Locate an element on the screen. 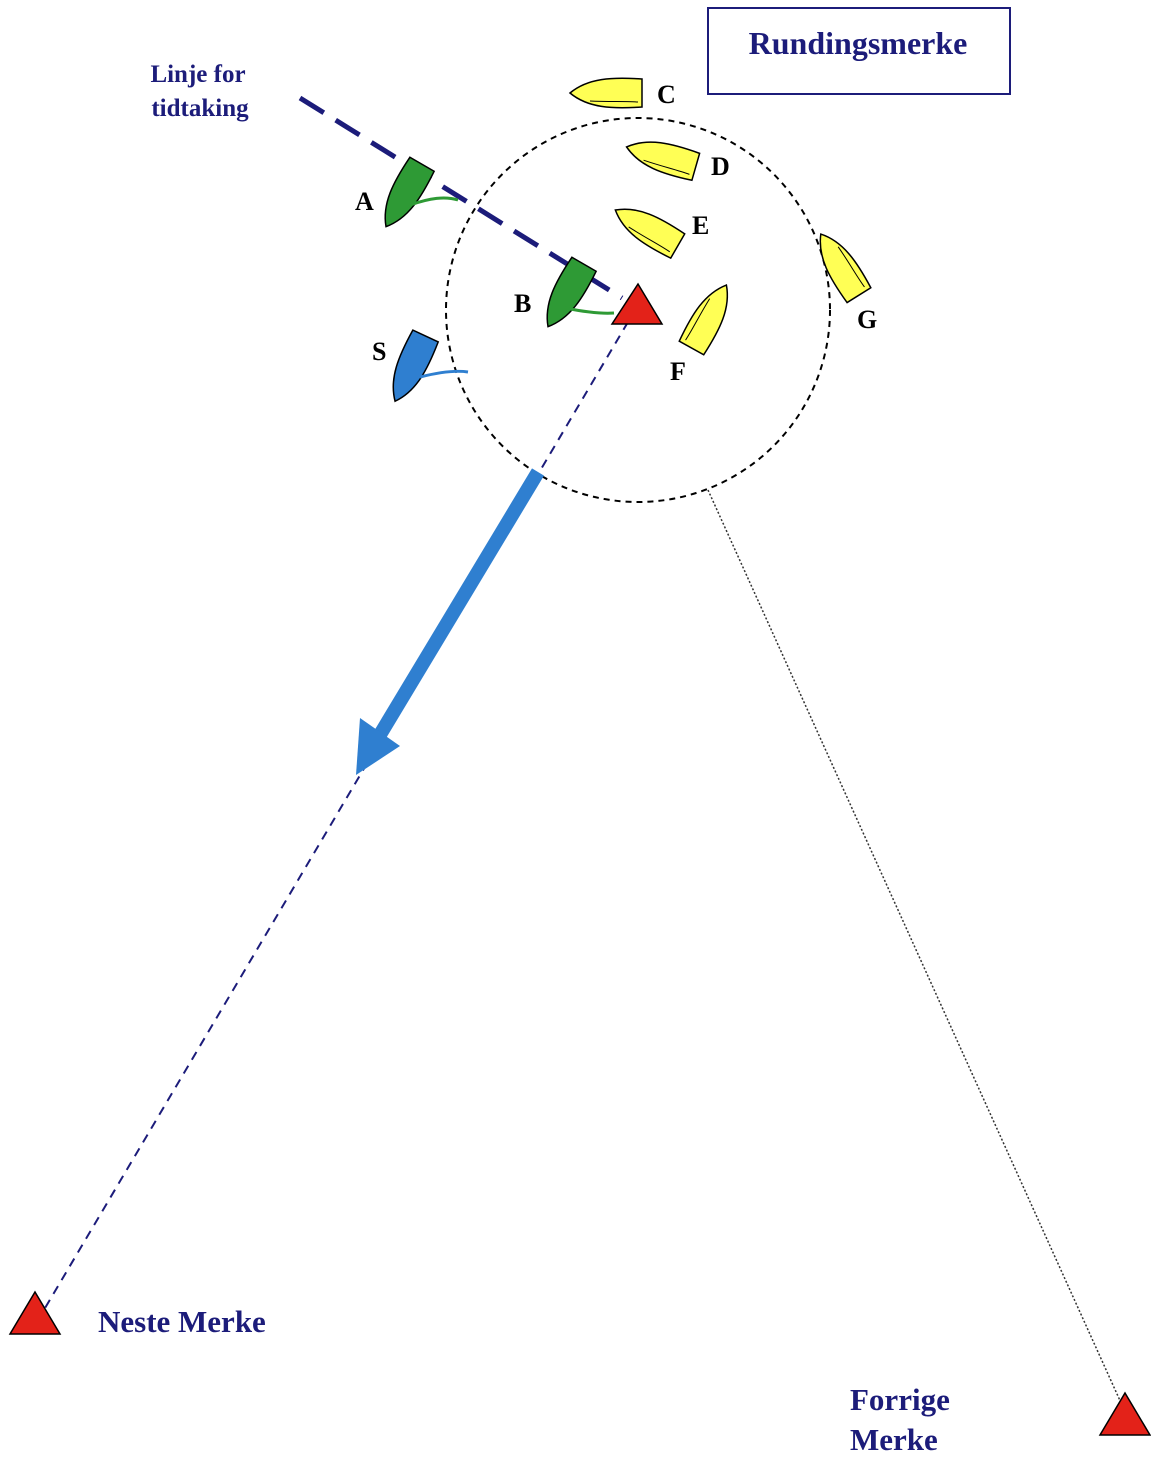 Image resolution: width=1151 pixels, height=1459 pixels. direction-arrow is located at coordinates (458, 605).